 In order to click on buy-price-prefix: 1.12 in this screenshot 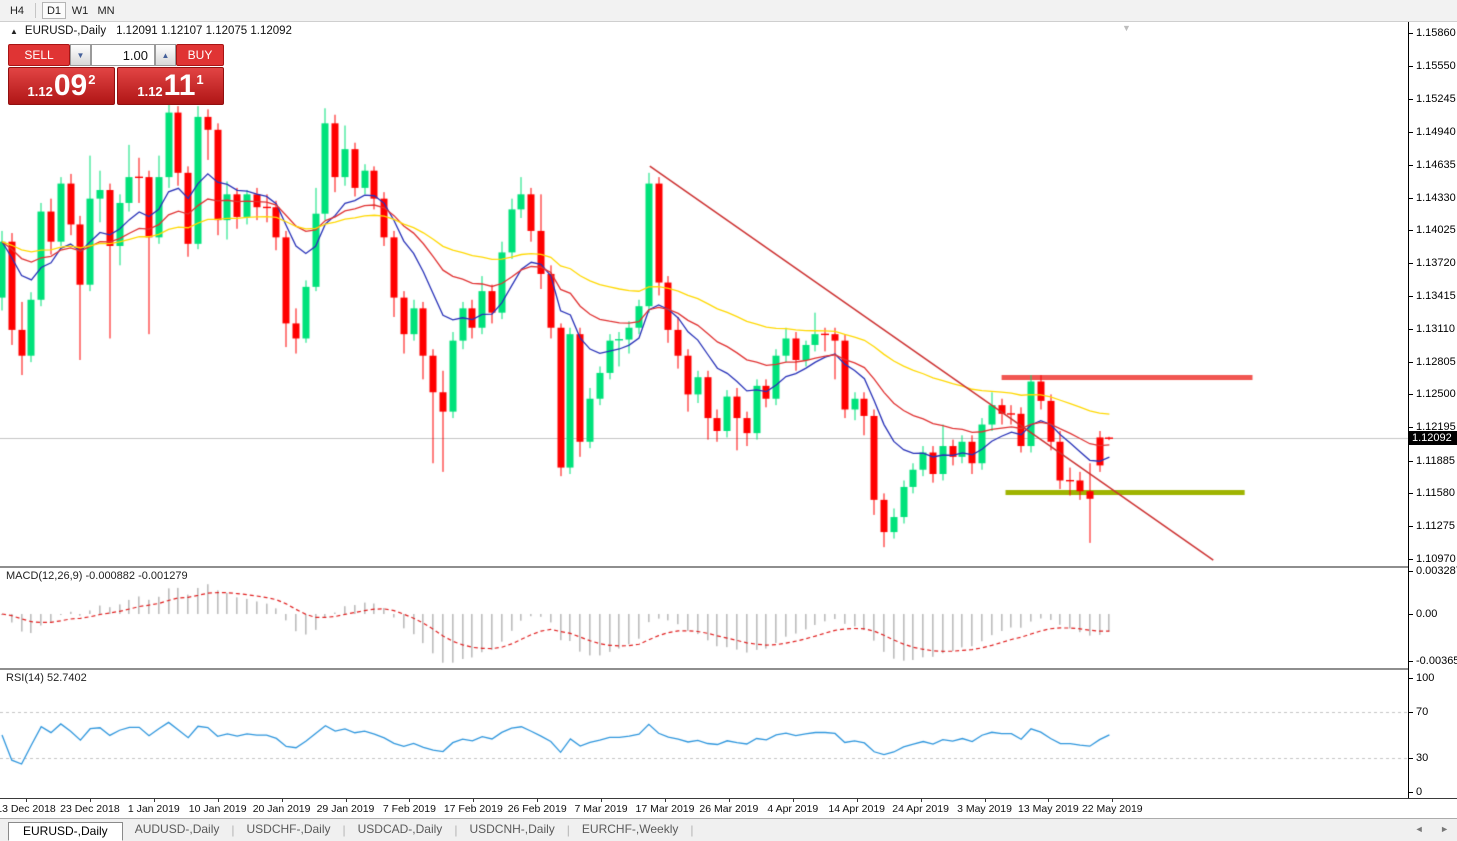, I will do `click(150, 91)`.